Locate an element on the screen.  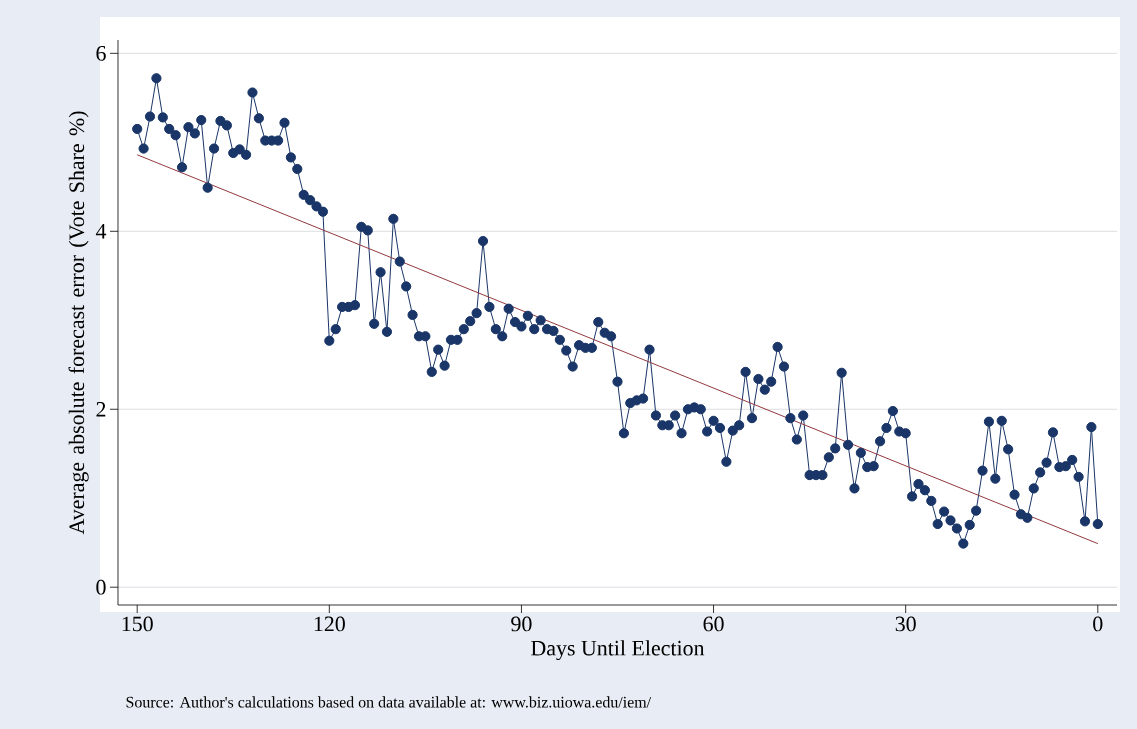
x-tick-label: 30 is located at coordinates (905, 624).